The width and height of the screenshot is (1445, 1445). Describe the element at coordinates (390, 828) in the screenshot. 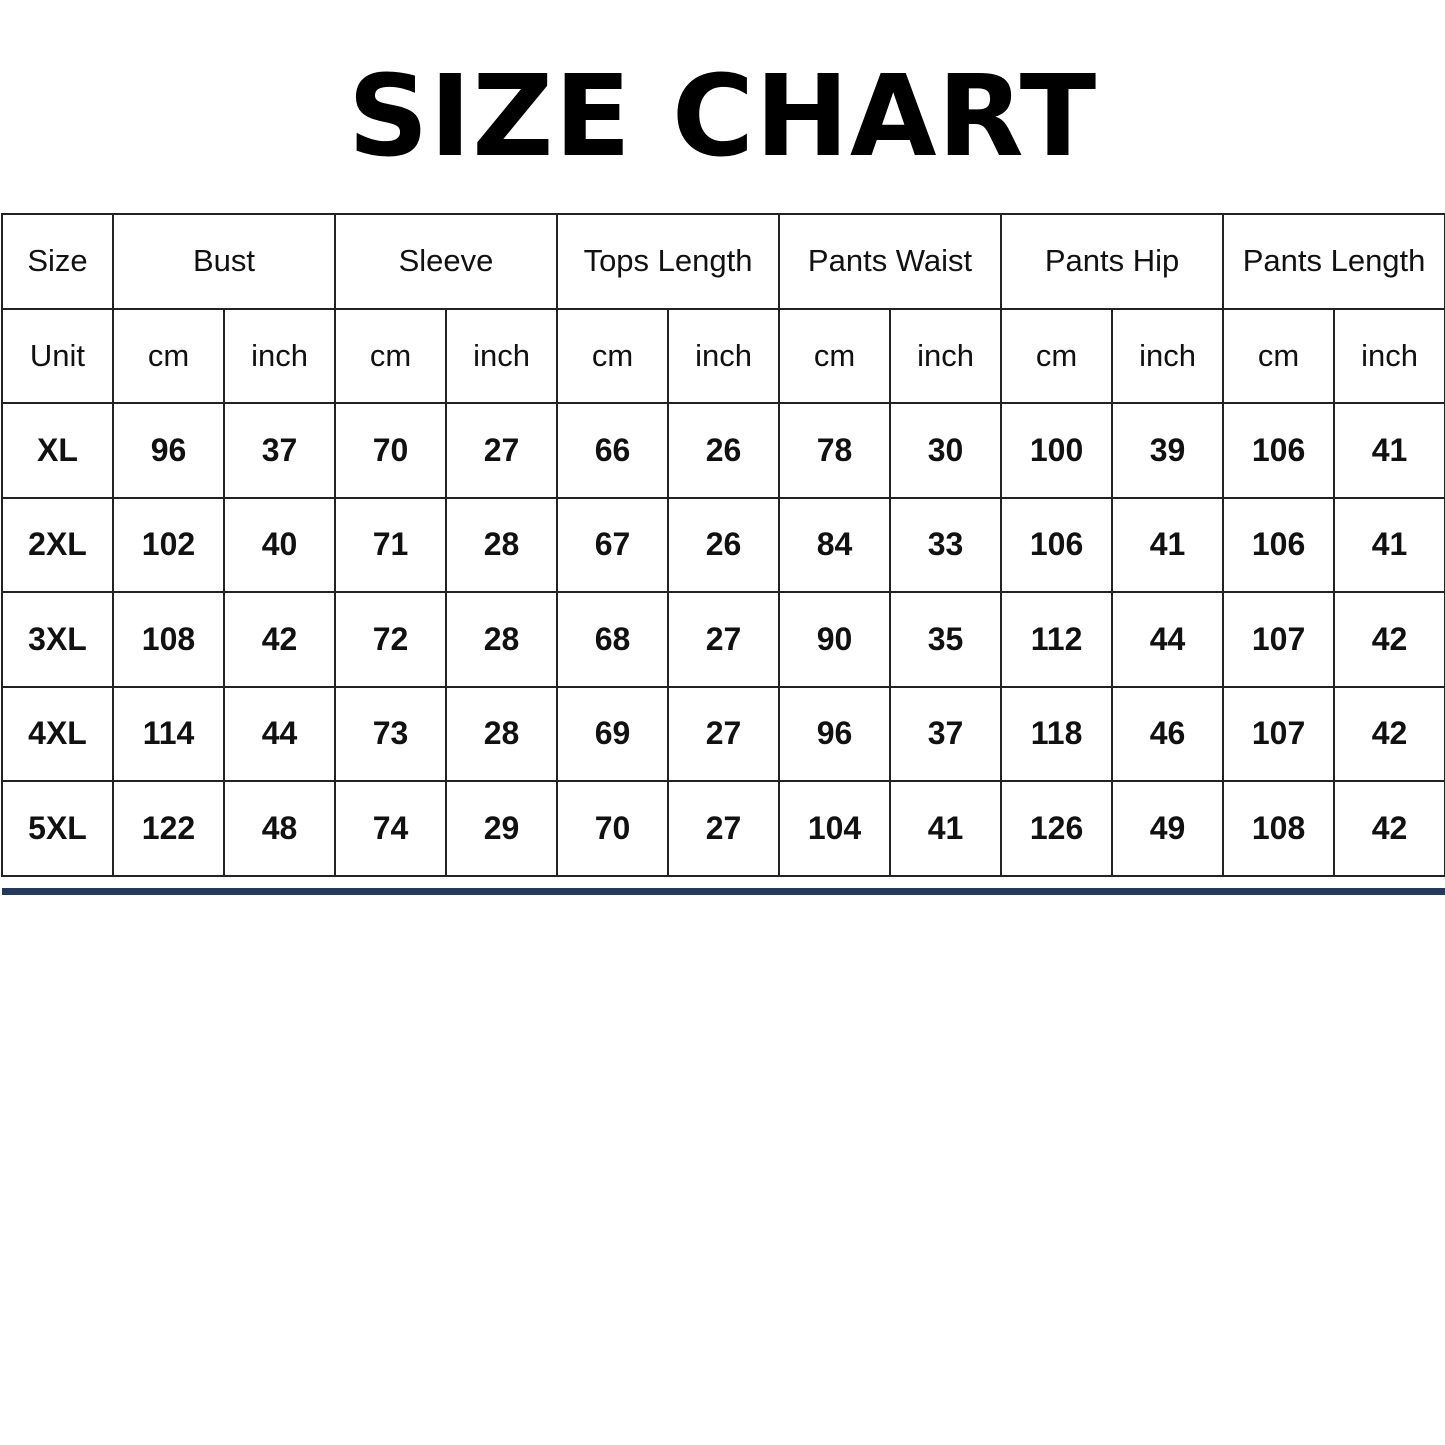

I see `value-cell: 74` at that location.